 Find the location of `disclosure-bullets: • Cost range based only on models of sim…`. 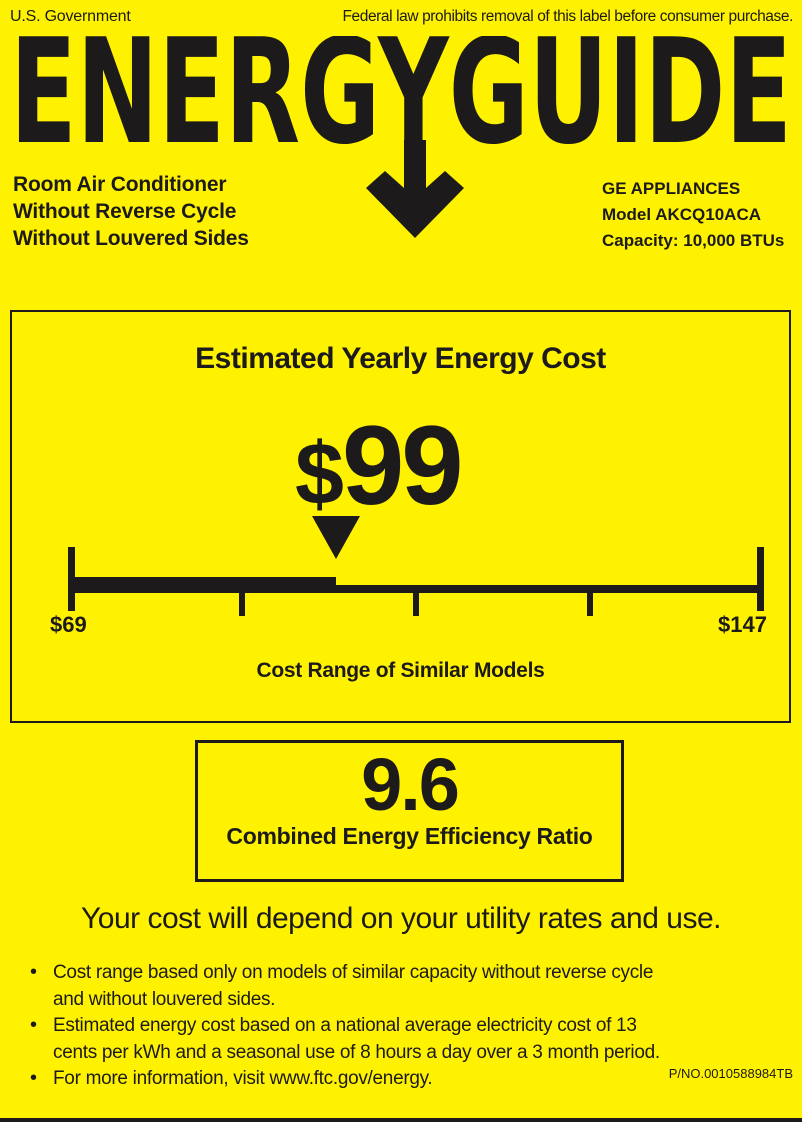

disclosure-bullets: • Cost range based only on models of sim… is located at coordinates (400, 1026).